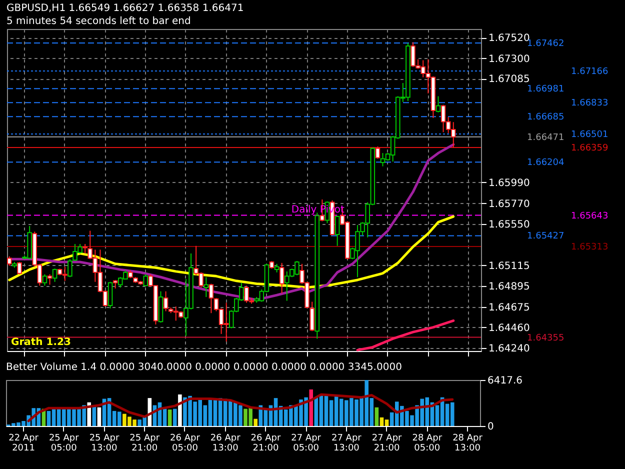  I want to click on y-tick-label: 1.67300, so click(509, 59).